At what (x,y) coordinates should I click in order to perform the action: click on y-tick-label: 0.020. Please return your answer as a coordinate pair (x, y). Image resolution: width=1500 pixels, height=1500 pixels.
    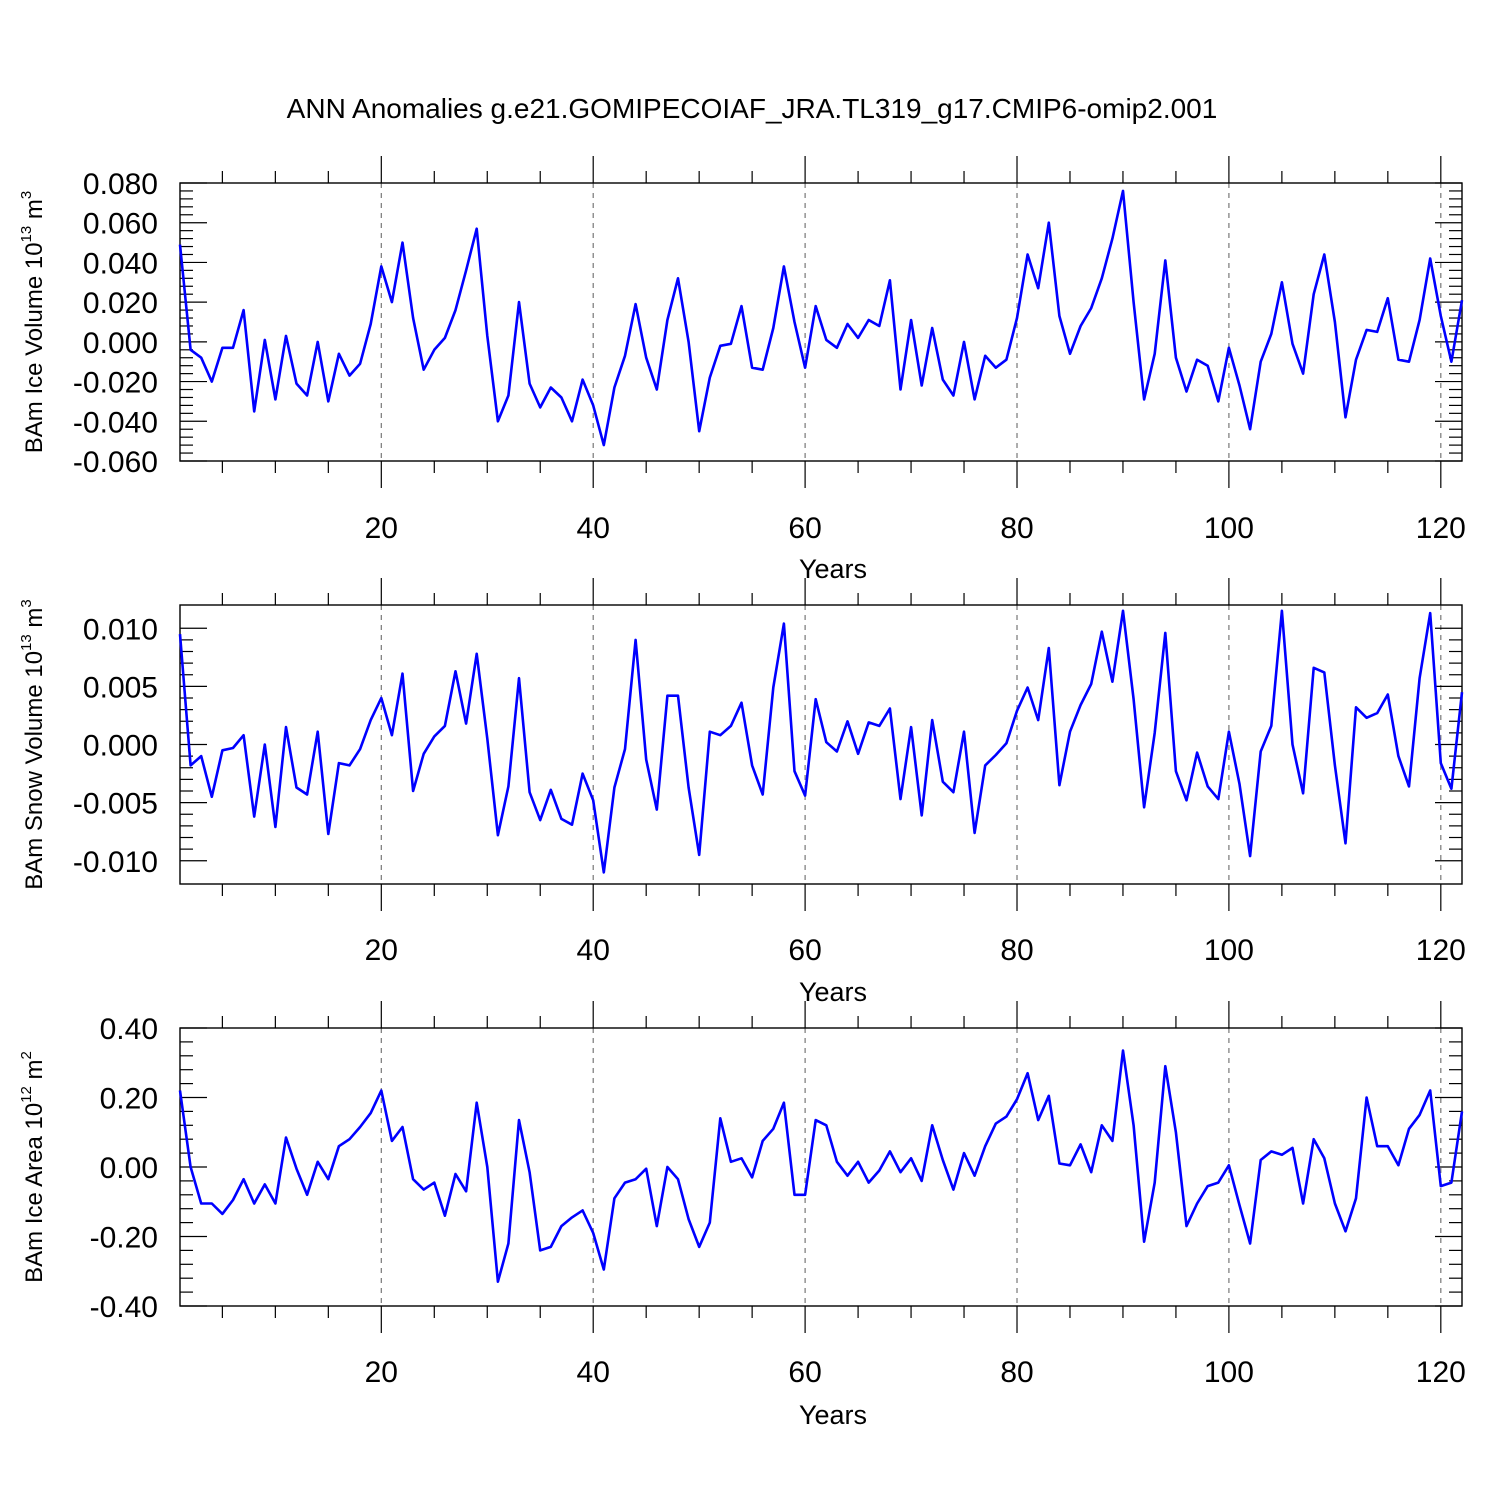
    Looking at the image, I should click on (120, 303).